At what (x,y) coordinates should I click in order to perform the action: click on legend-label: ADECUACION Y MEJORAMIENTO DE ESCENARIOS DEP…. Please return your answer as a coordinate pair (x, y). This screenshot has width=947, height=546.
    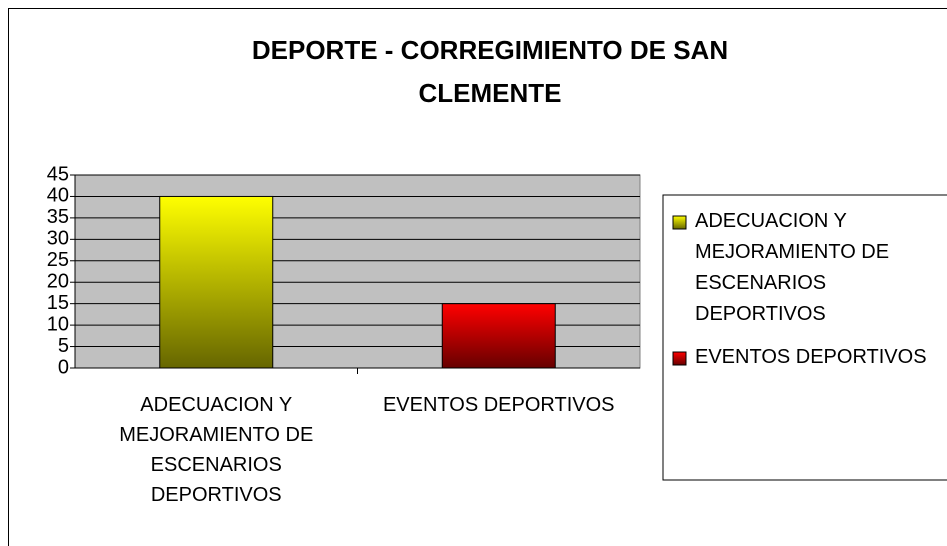
    Looking at the image, I should click on (792, 267).